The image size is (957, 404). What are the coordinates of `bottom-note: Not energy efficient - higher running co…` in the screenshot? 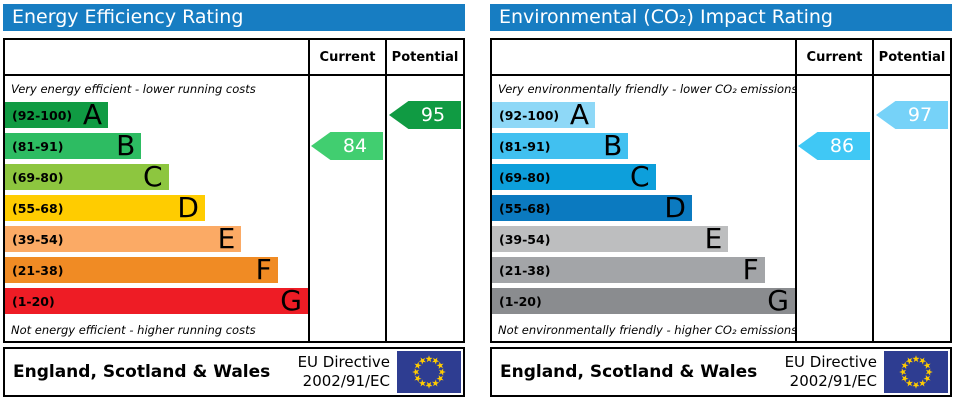 It's located at (133, 330).